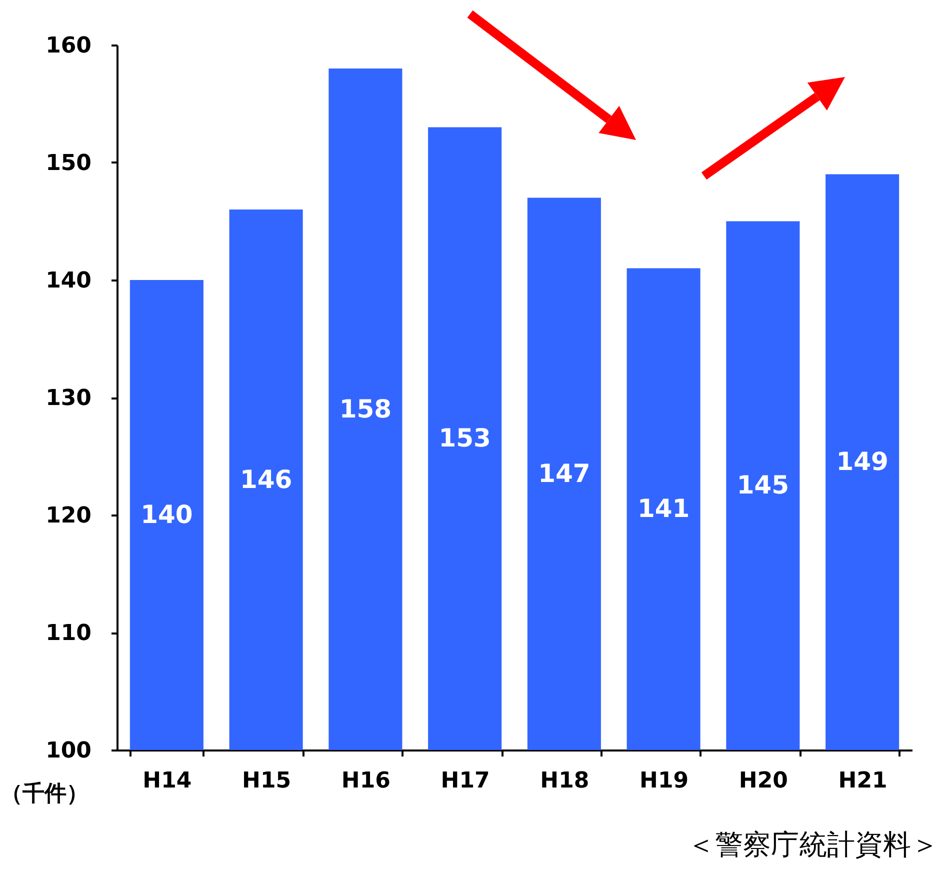  Describe the element at coordinates (664, 781) in the screenshot. I see `x-tick-label: H19` at that location.